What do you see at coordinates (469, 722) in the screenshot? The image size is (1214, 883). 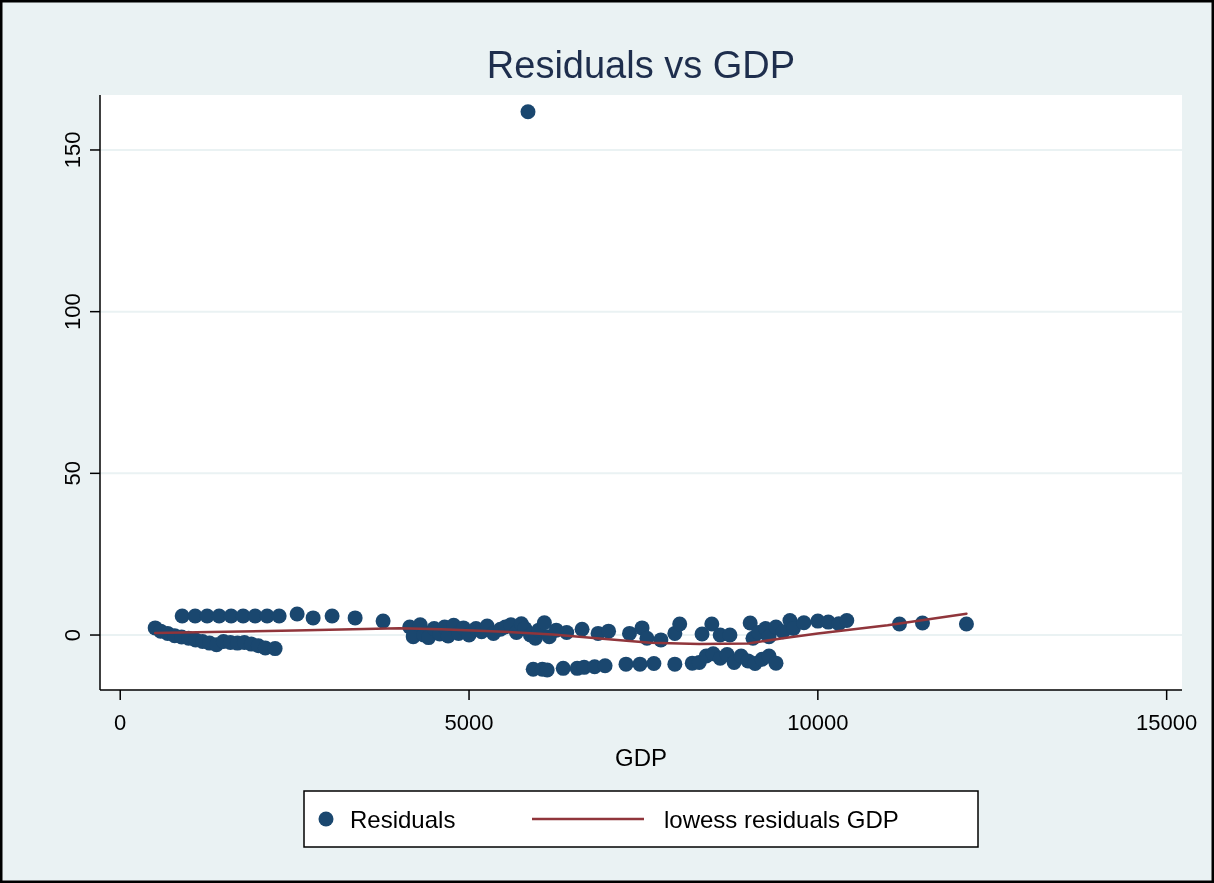 I see `x-tick-label: 5000` at bounding box center [469, 722].